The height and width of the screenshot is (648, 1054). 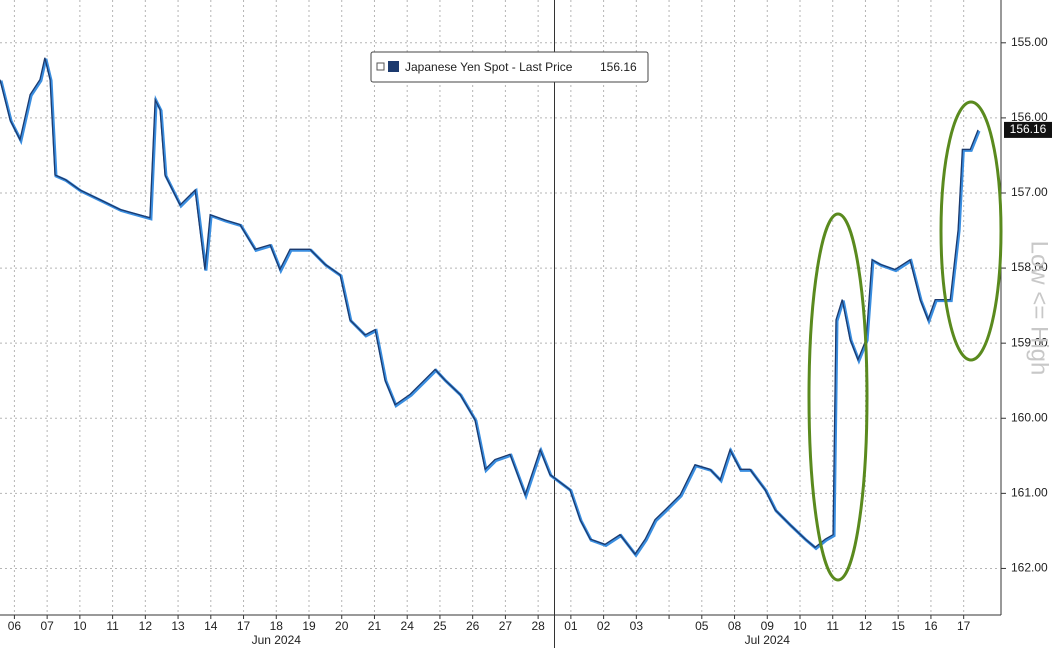 What do you see at coordinates (1029, 342) in the screenshot?
I see `y-tick-label: 159.00` at bounding box center [1029, 342].